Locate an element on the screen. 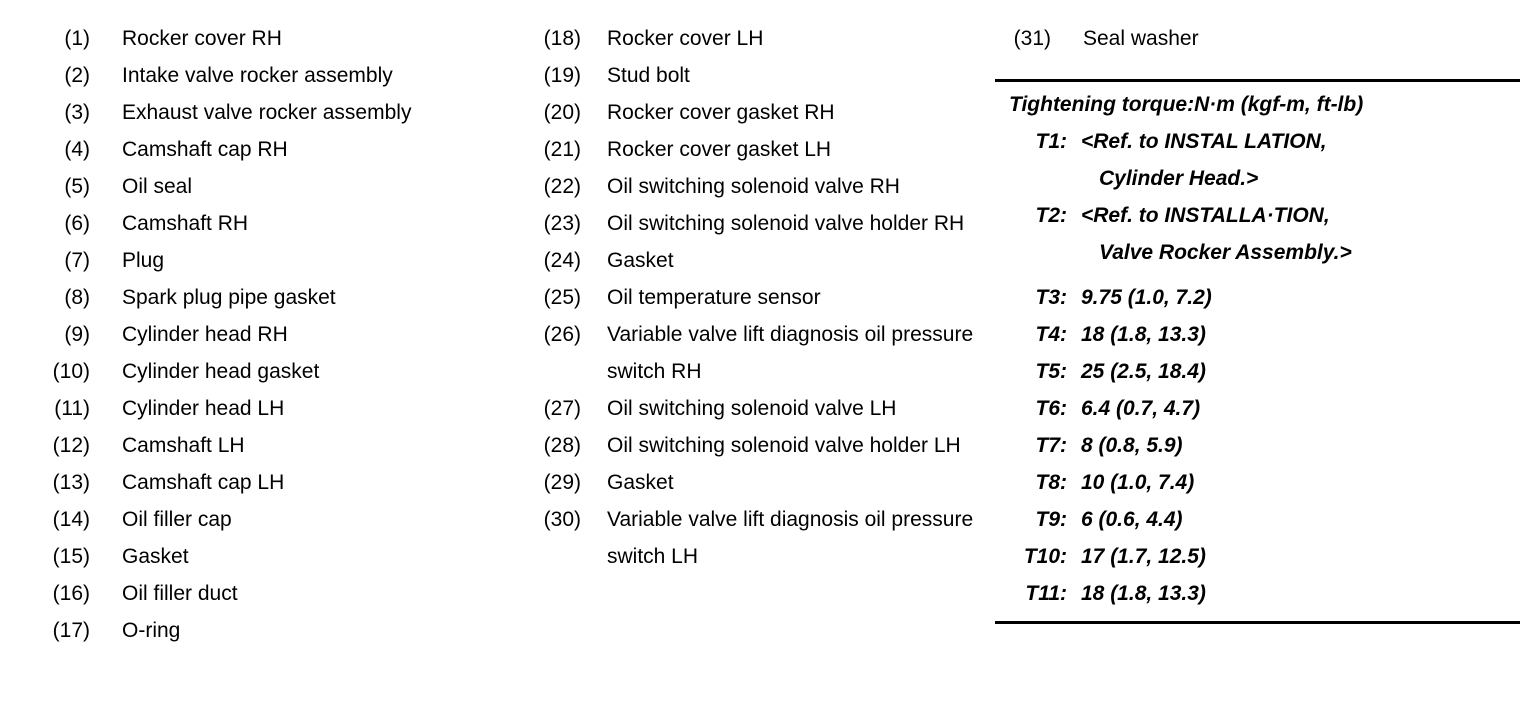 The image size is (1536, 726). part-item: (24) Gasket is located at coordinates (765, 260).